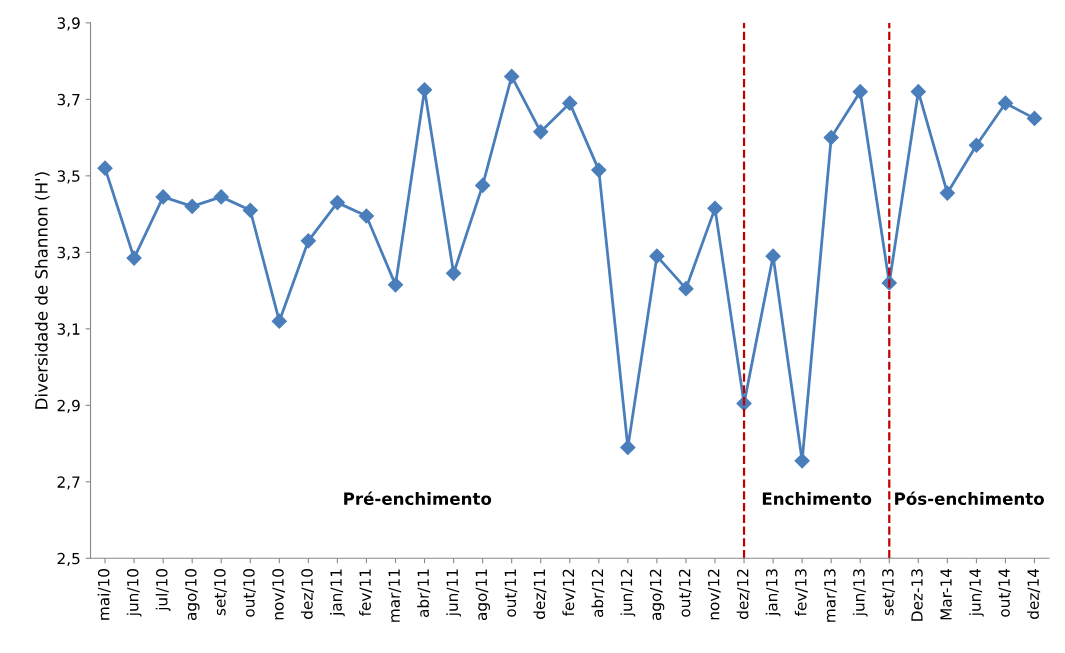 Image resolution: width=1065 pixels, height=653 pixels. What do you see at coordinates (540, 594) in the screenshot?
I see `x-tick-label: dez/11` at bounding box center [540, 594].